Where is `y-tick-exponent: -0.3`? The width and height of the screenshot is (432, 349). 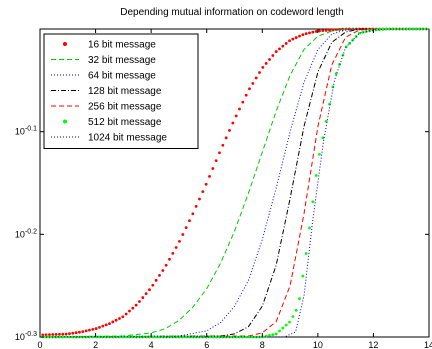 y-tick-exponent: -0.3 is located at coordinates (31, 334).